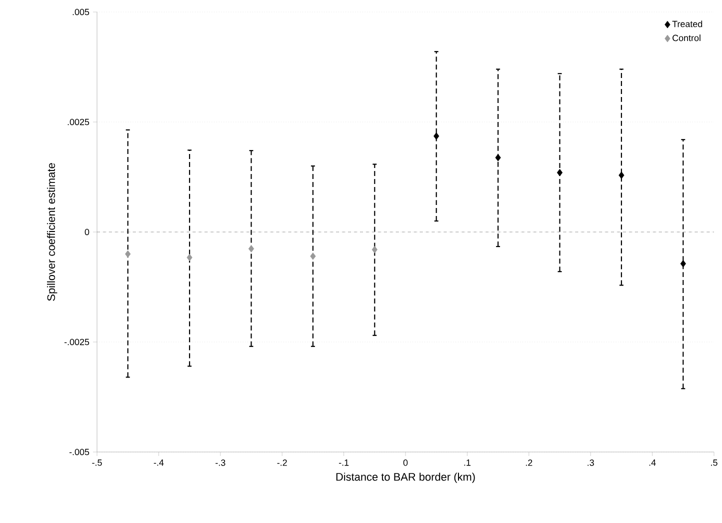  I want to click on x-tick-label: .2, so click(529, 463).